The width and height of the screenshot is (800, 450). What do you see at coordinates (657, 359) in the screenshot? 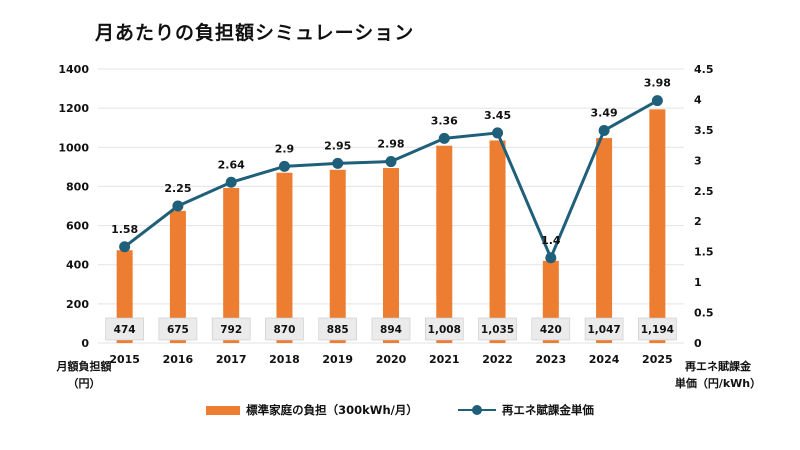
I see `x-axis-tick: 2025` at bounding box center [657, 359].